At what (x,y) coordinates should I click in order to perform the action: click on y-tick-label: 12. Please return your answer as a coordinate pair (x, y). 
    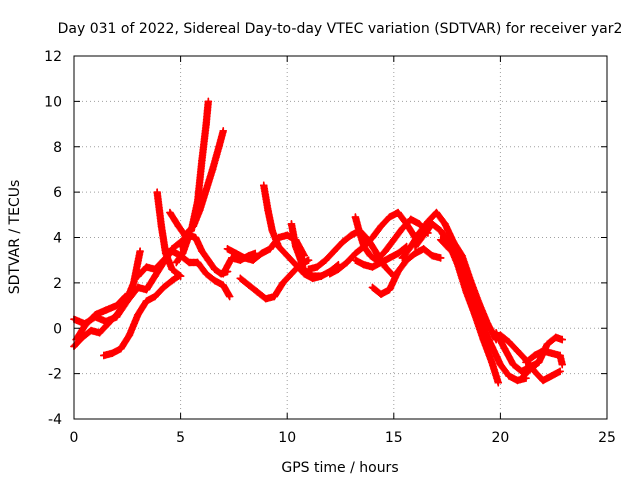
    Looking at the image, I should click on (53, 57).